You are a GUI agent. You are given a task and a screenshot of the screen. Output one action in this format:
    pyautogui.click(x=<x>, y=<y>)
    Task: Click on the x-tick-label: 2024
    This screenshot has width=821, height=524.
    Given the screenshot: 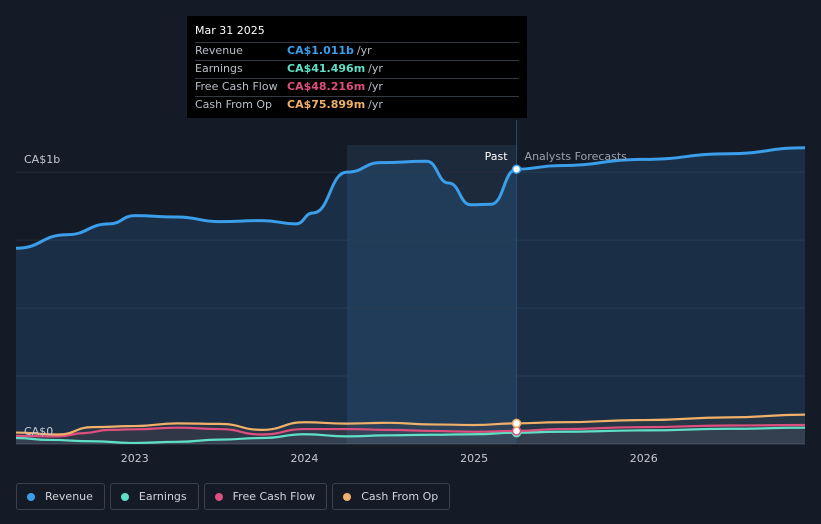 What is the action you would take?
    pyautogui.click(x=304, y=458)
    